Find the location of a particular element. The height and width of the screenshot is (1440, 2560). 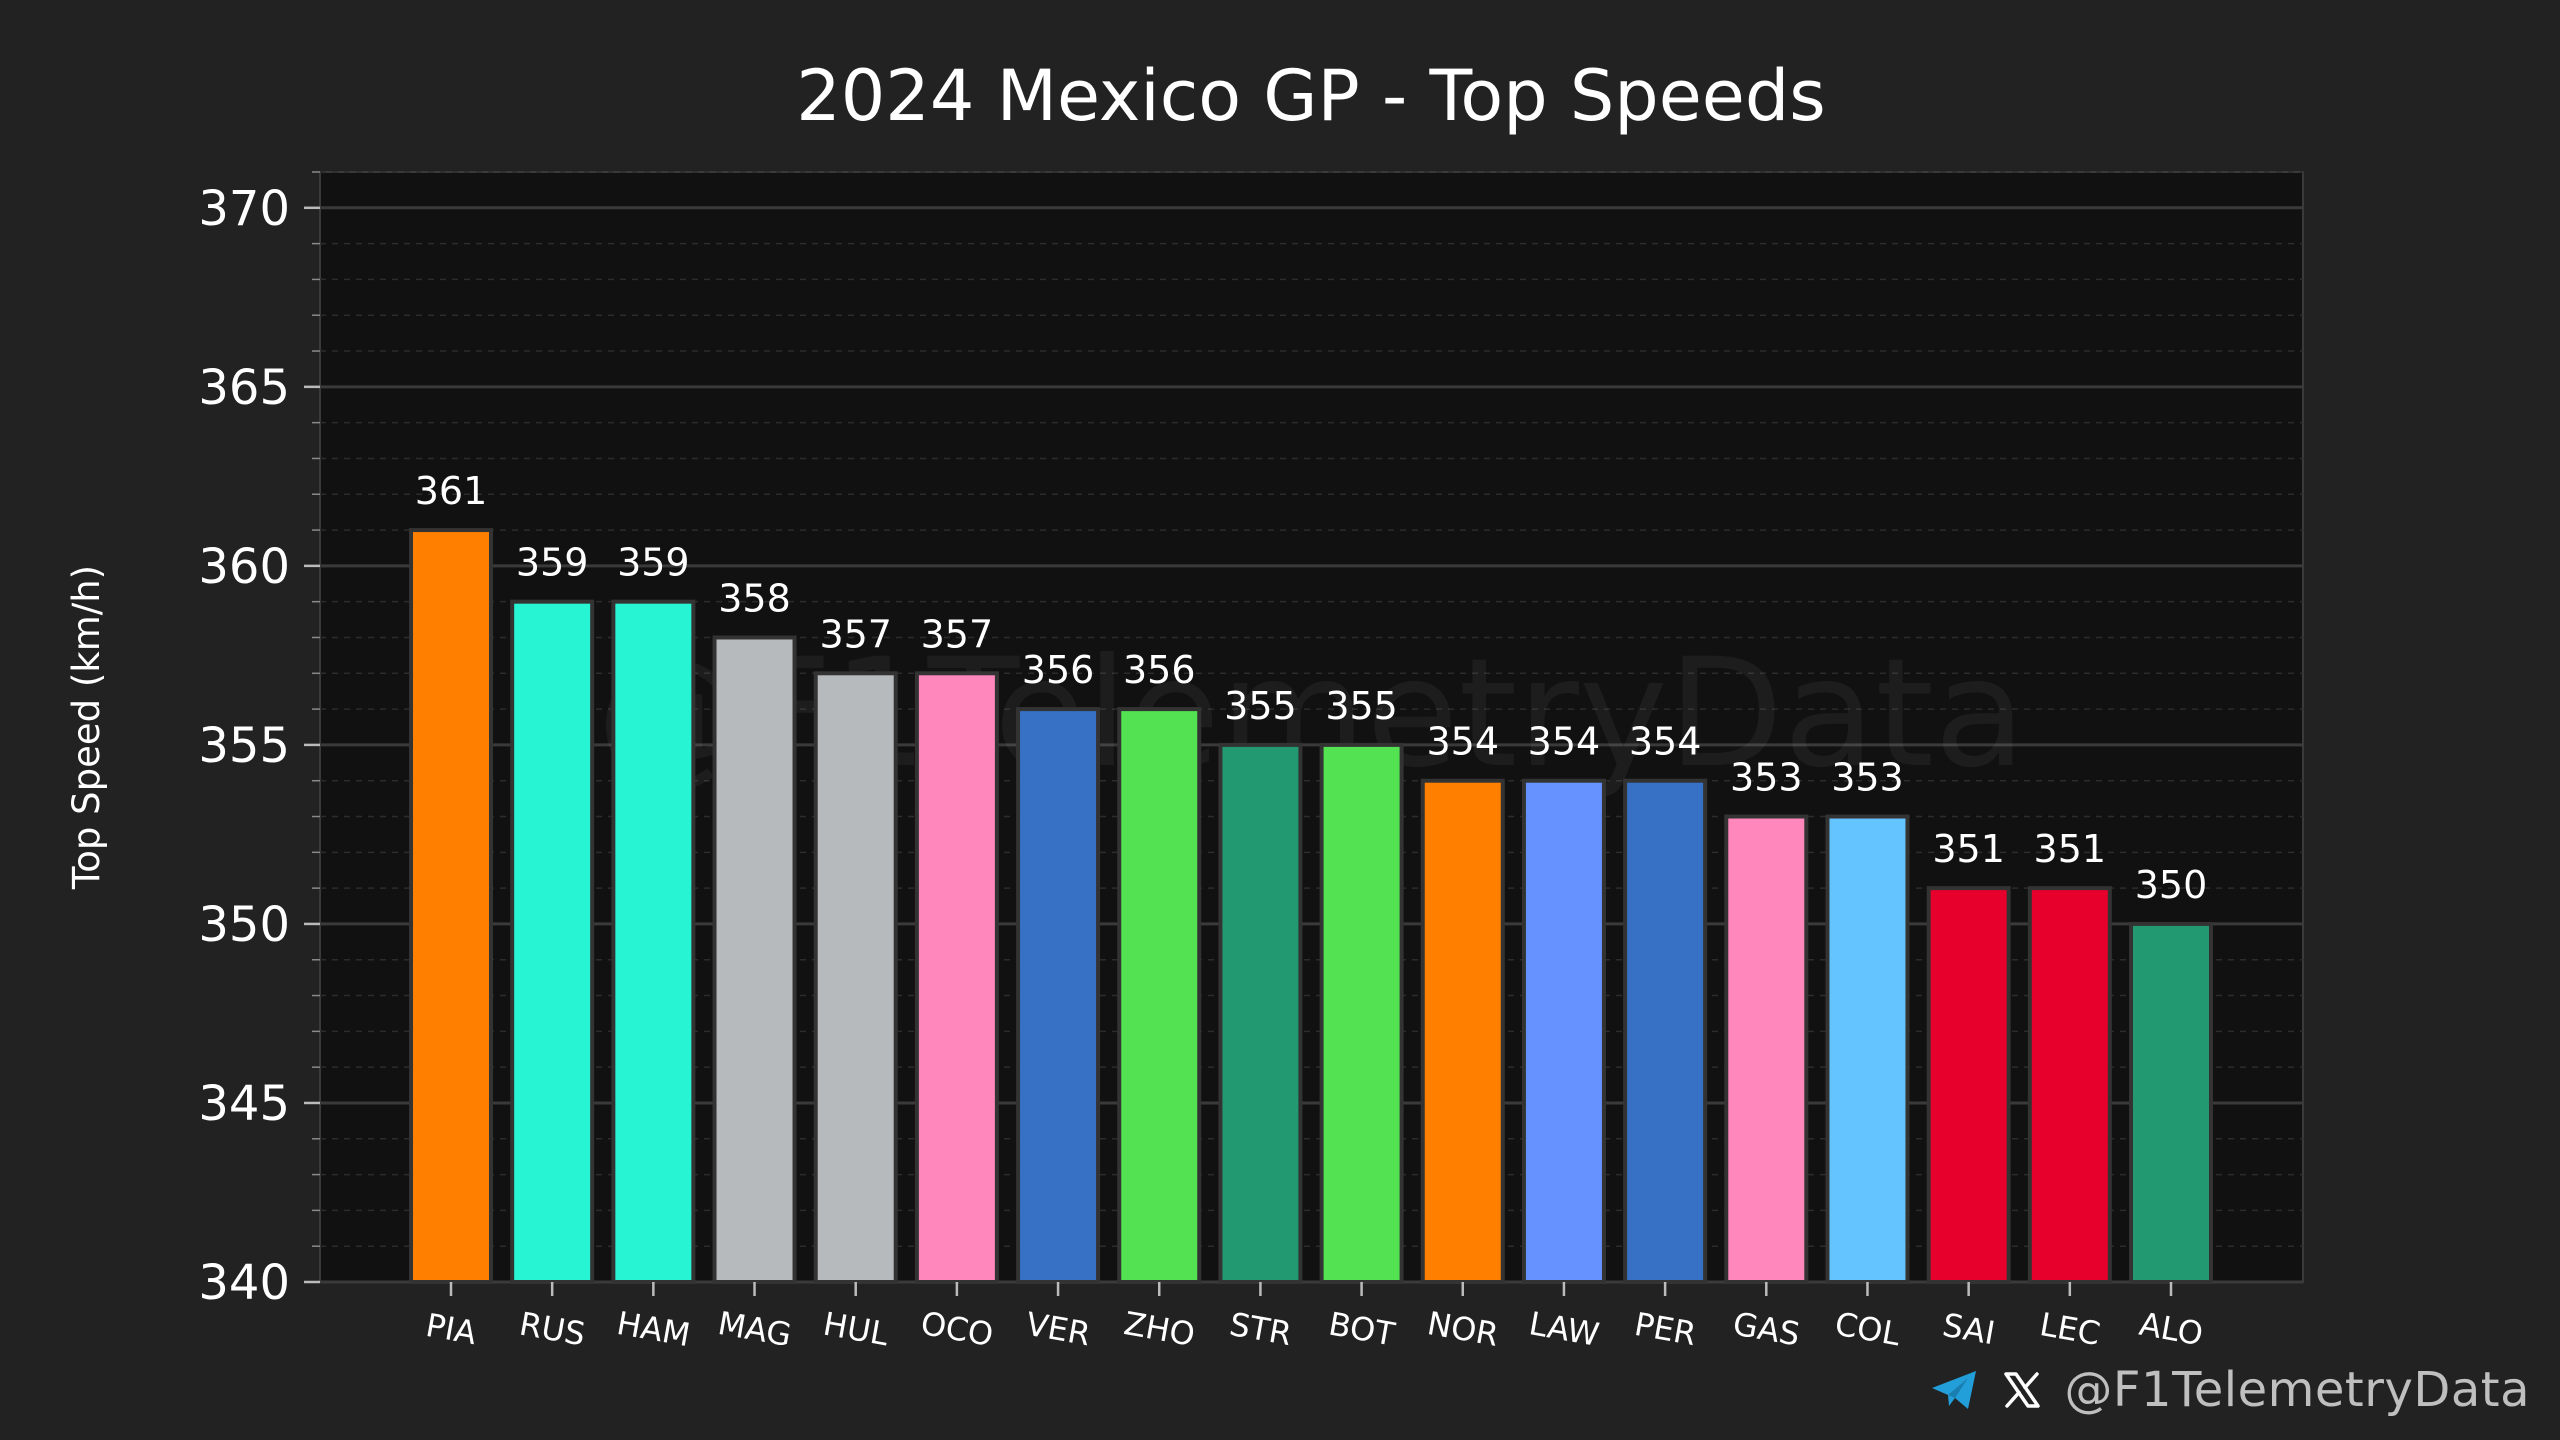

bar-ham is located at coordinates (653, 941).